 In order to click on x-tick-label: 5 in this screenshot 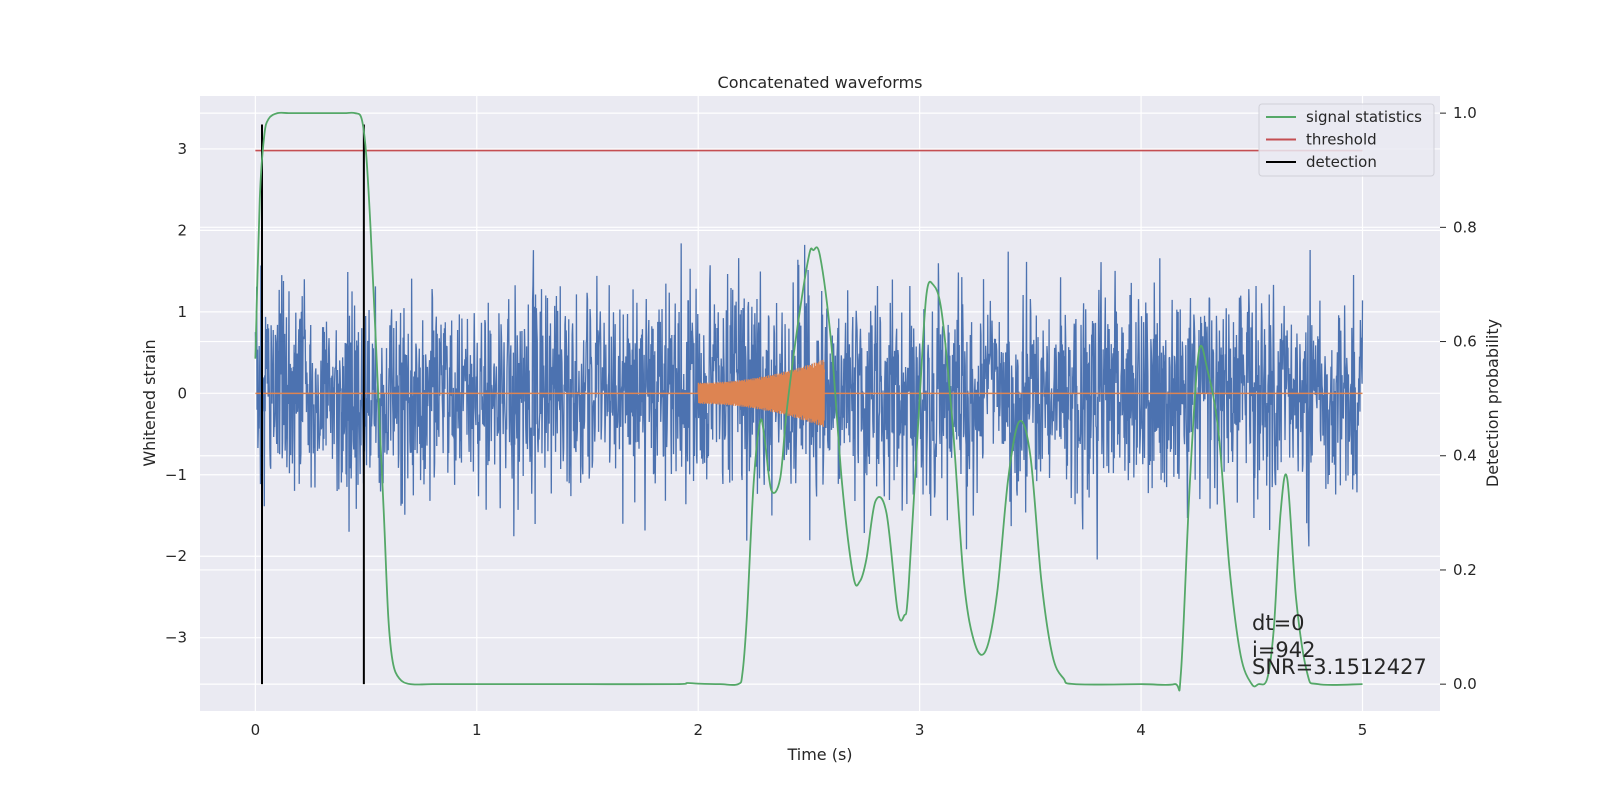, I will do `click(1363, 730)`.